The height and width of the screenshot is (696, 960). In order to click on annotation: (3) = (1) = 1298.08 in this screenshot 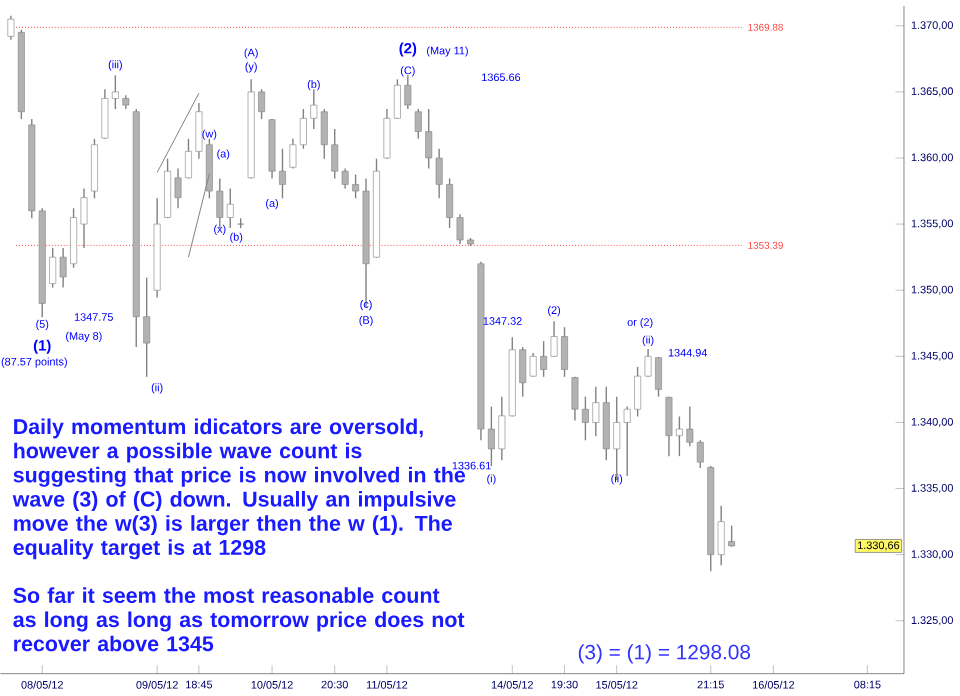, I will do `click(664, 654)`.